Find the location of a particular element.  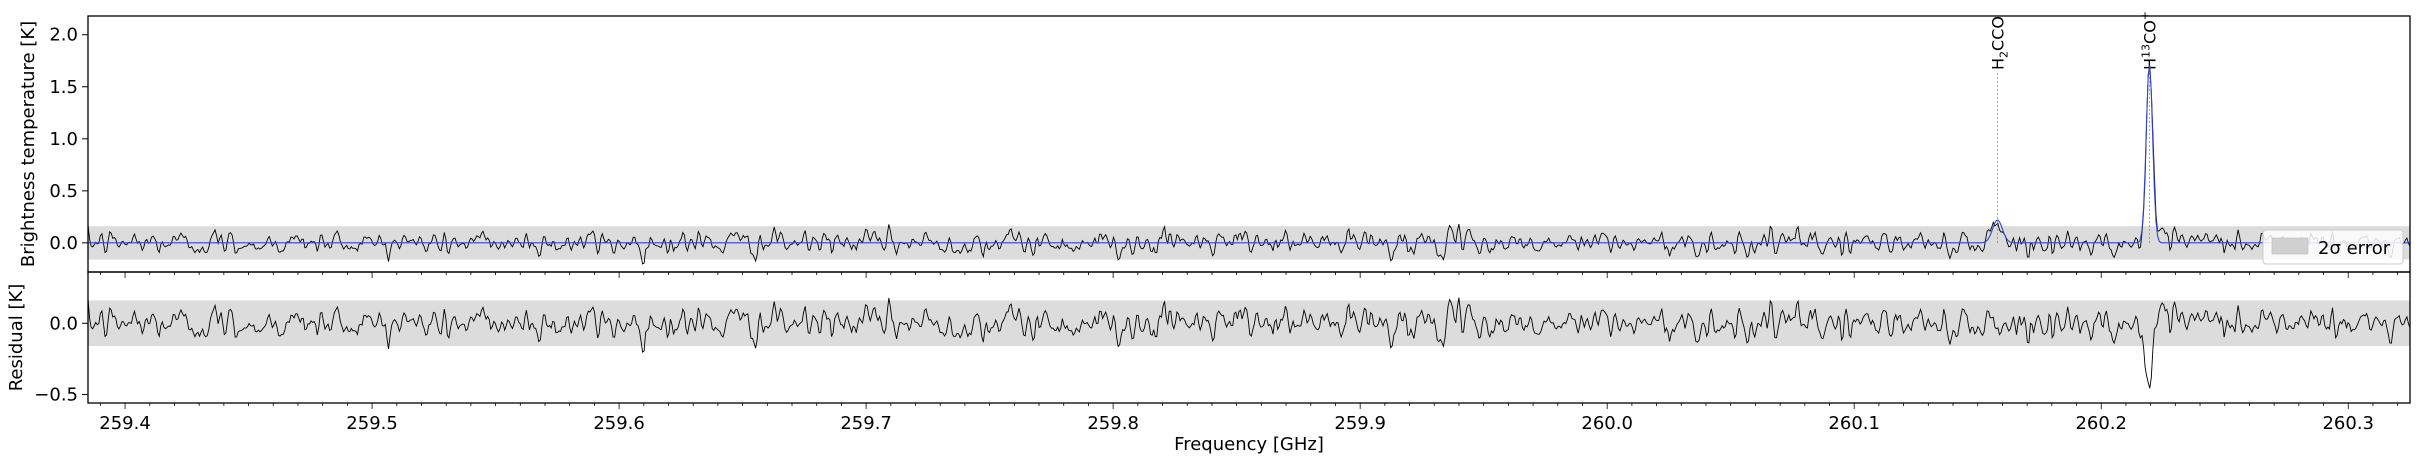

x-tick-label: 260.2 is located at coordinates (2101, 423).